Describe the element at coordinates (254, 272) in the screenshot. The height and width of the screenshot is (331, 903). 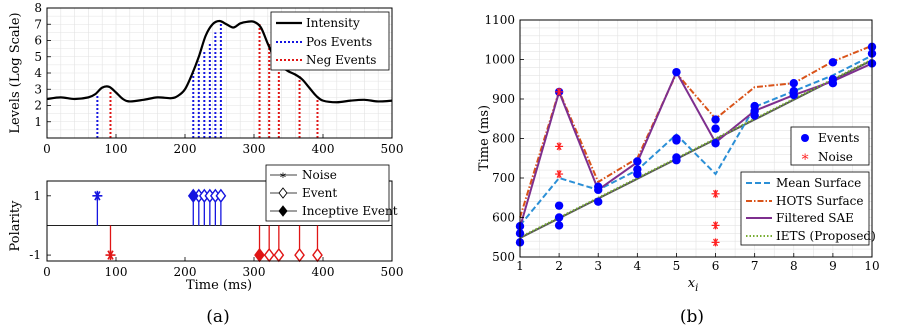
I see `a2-xtick-label: 300` at that location.